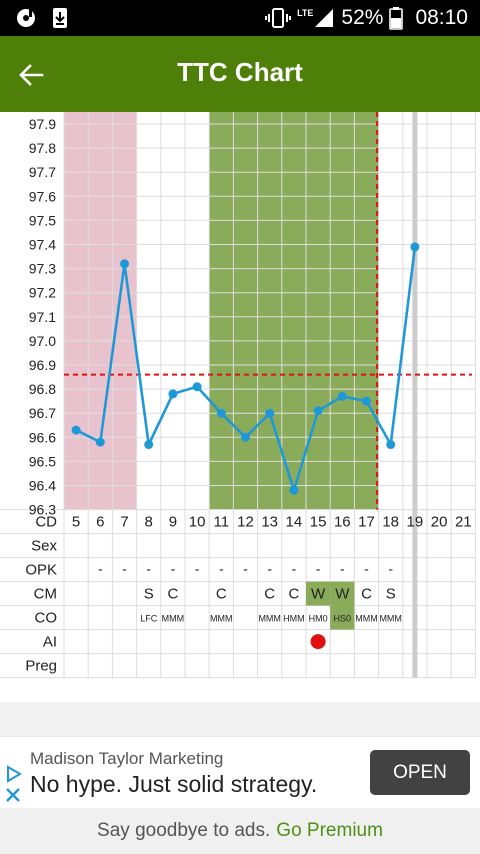 This screenshot has width=480, height=854. I want to click on cycle-day-label: 10, so click(197, 522).